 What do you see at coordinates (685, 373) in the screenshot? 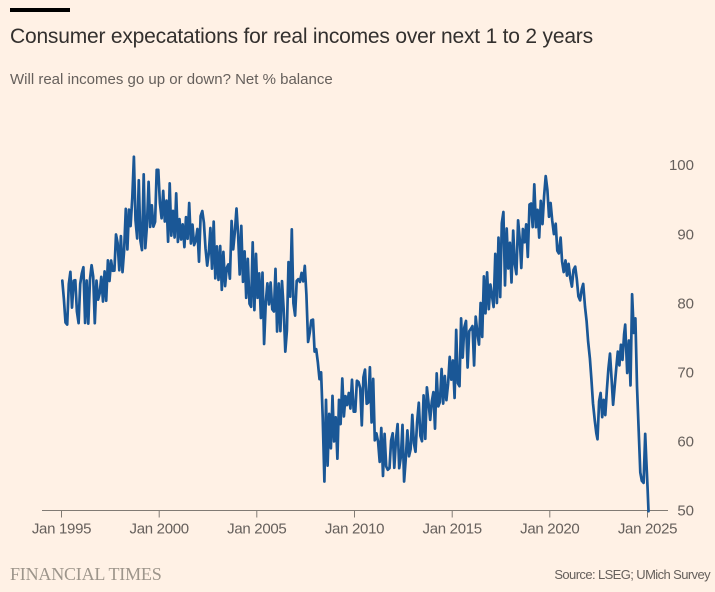
I see `svg-text: 70` at bounding box center [685, 373].